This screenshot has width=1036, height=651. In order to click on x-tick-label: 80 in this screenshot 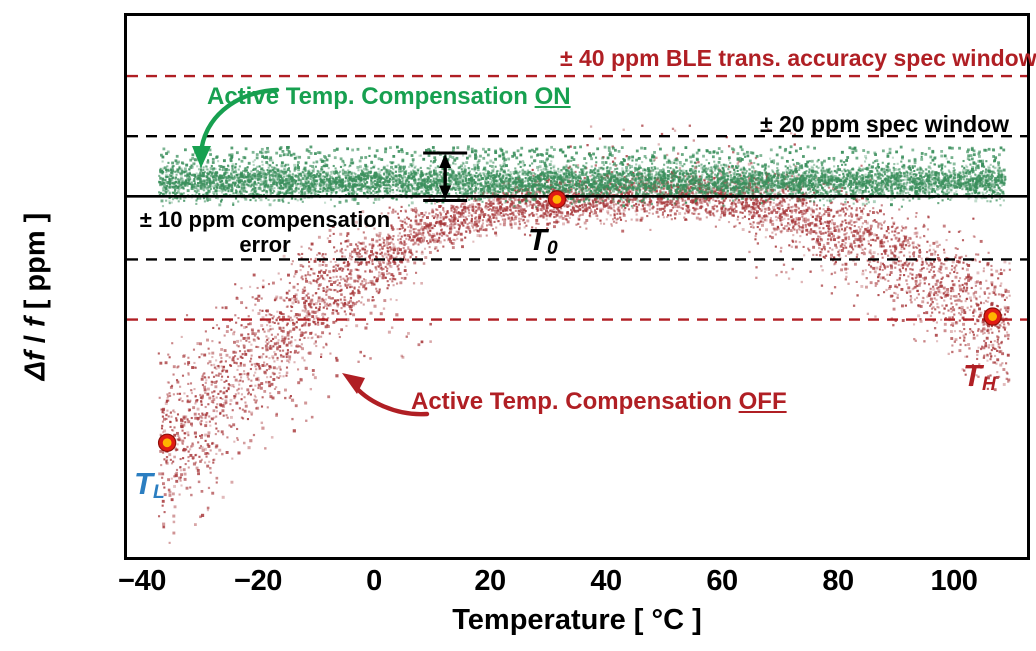, I will do `click(838, 581)`.